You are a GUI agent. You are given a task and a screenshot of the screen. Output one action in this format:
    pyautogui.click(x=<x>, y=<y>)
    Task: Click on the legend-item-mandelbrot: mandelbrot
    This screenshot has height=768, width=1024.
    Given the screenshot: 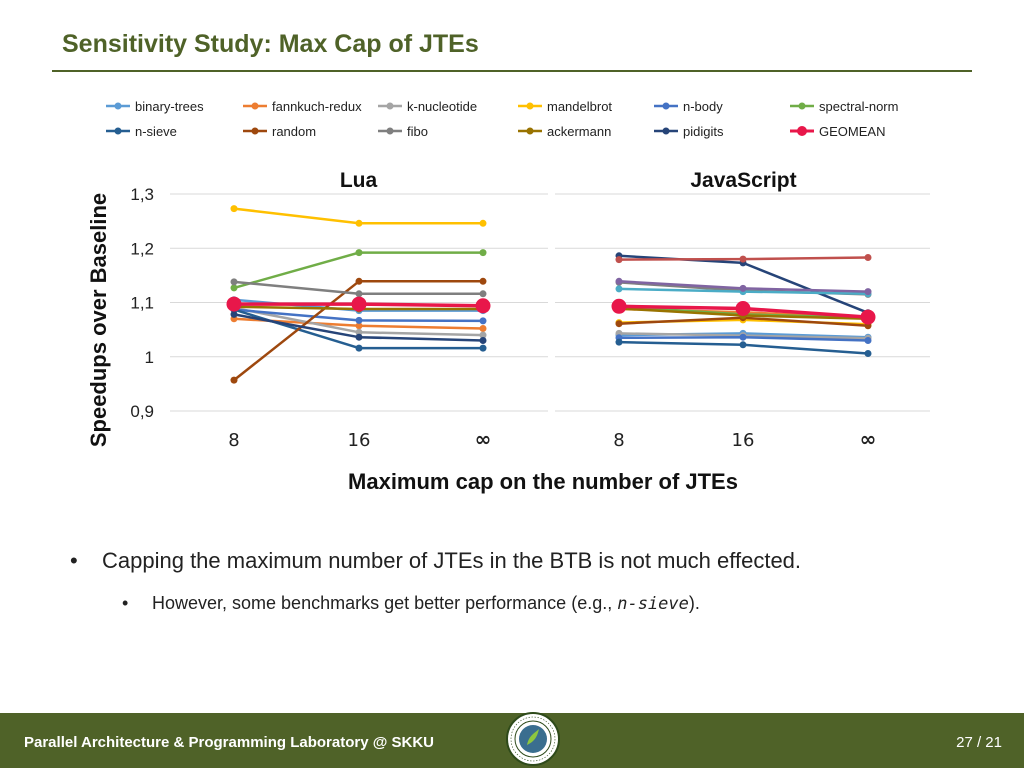 What is the action you would take?
    pyautogui.click(x=564, y=106)
    